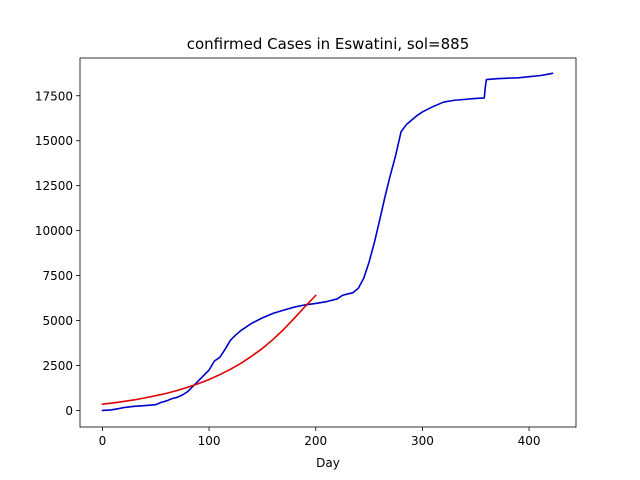  What do you see at coordinates (57, 366) in the screenshot?
I see `y-tick-label: 2500` at bounding box center [57, 366].